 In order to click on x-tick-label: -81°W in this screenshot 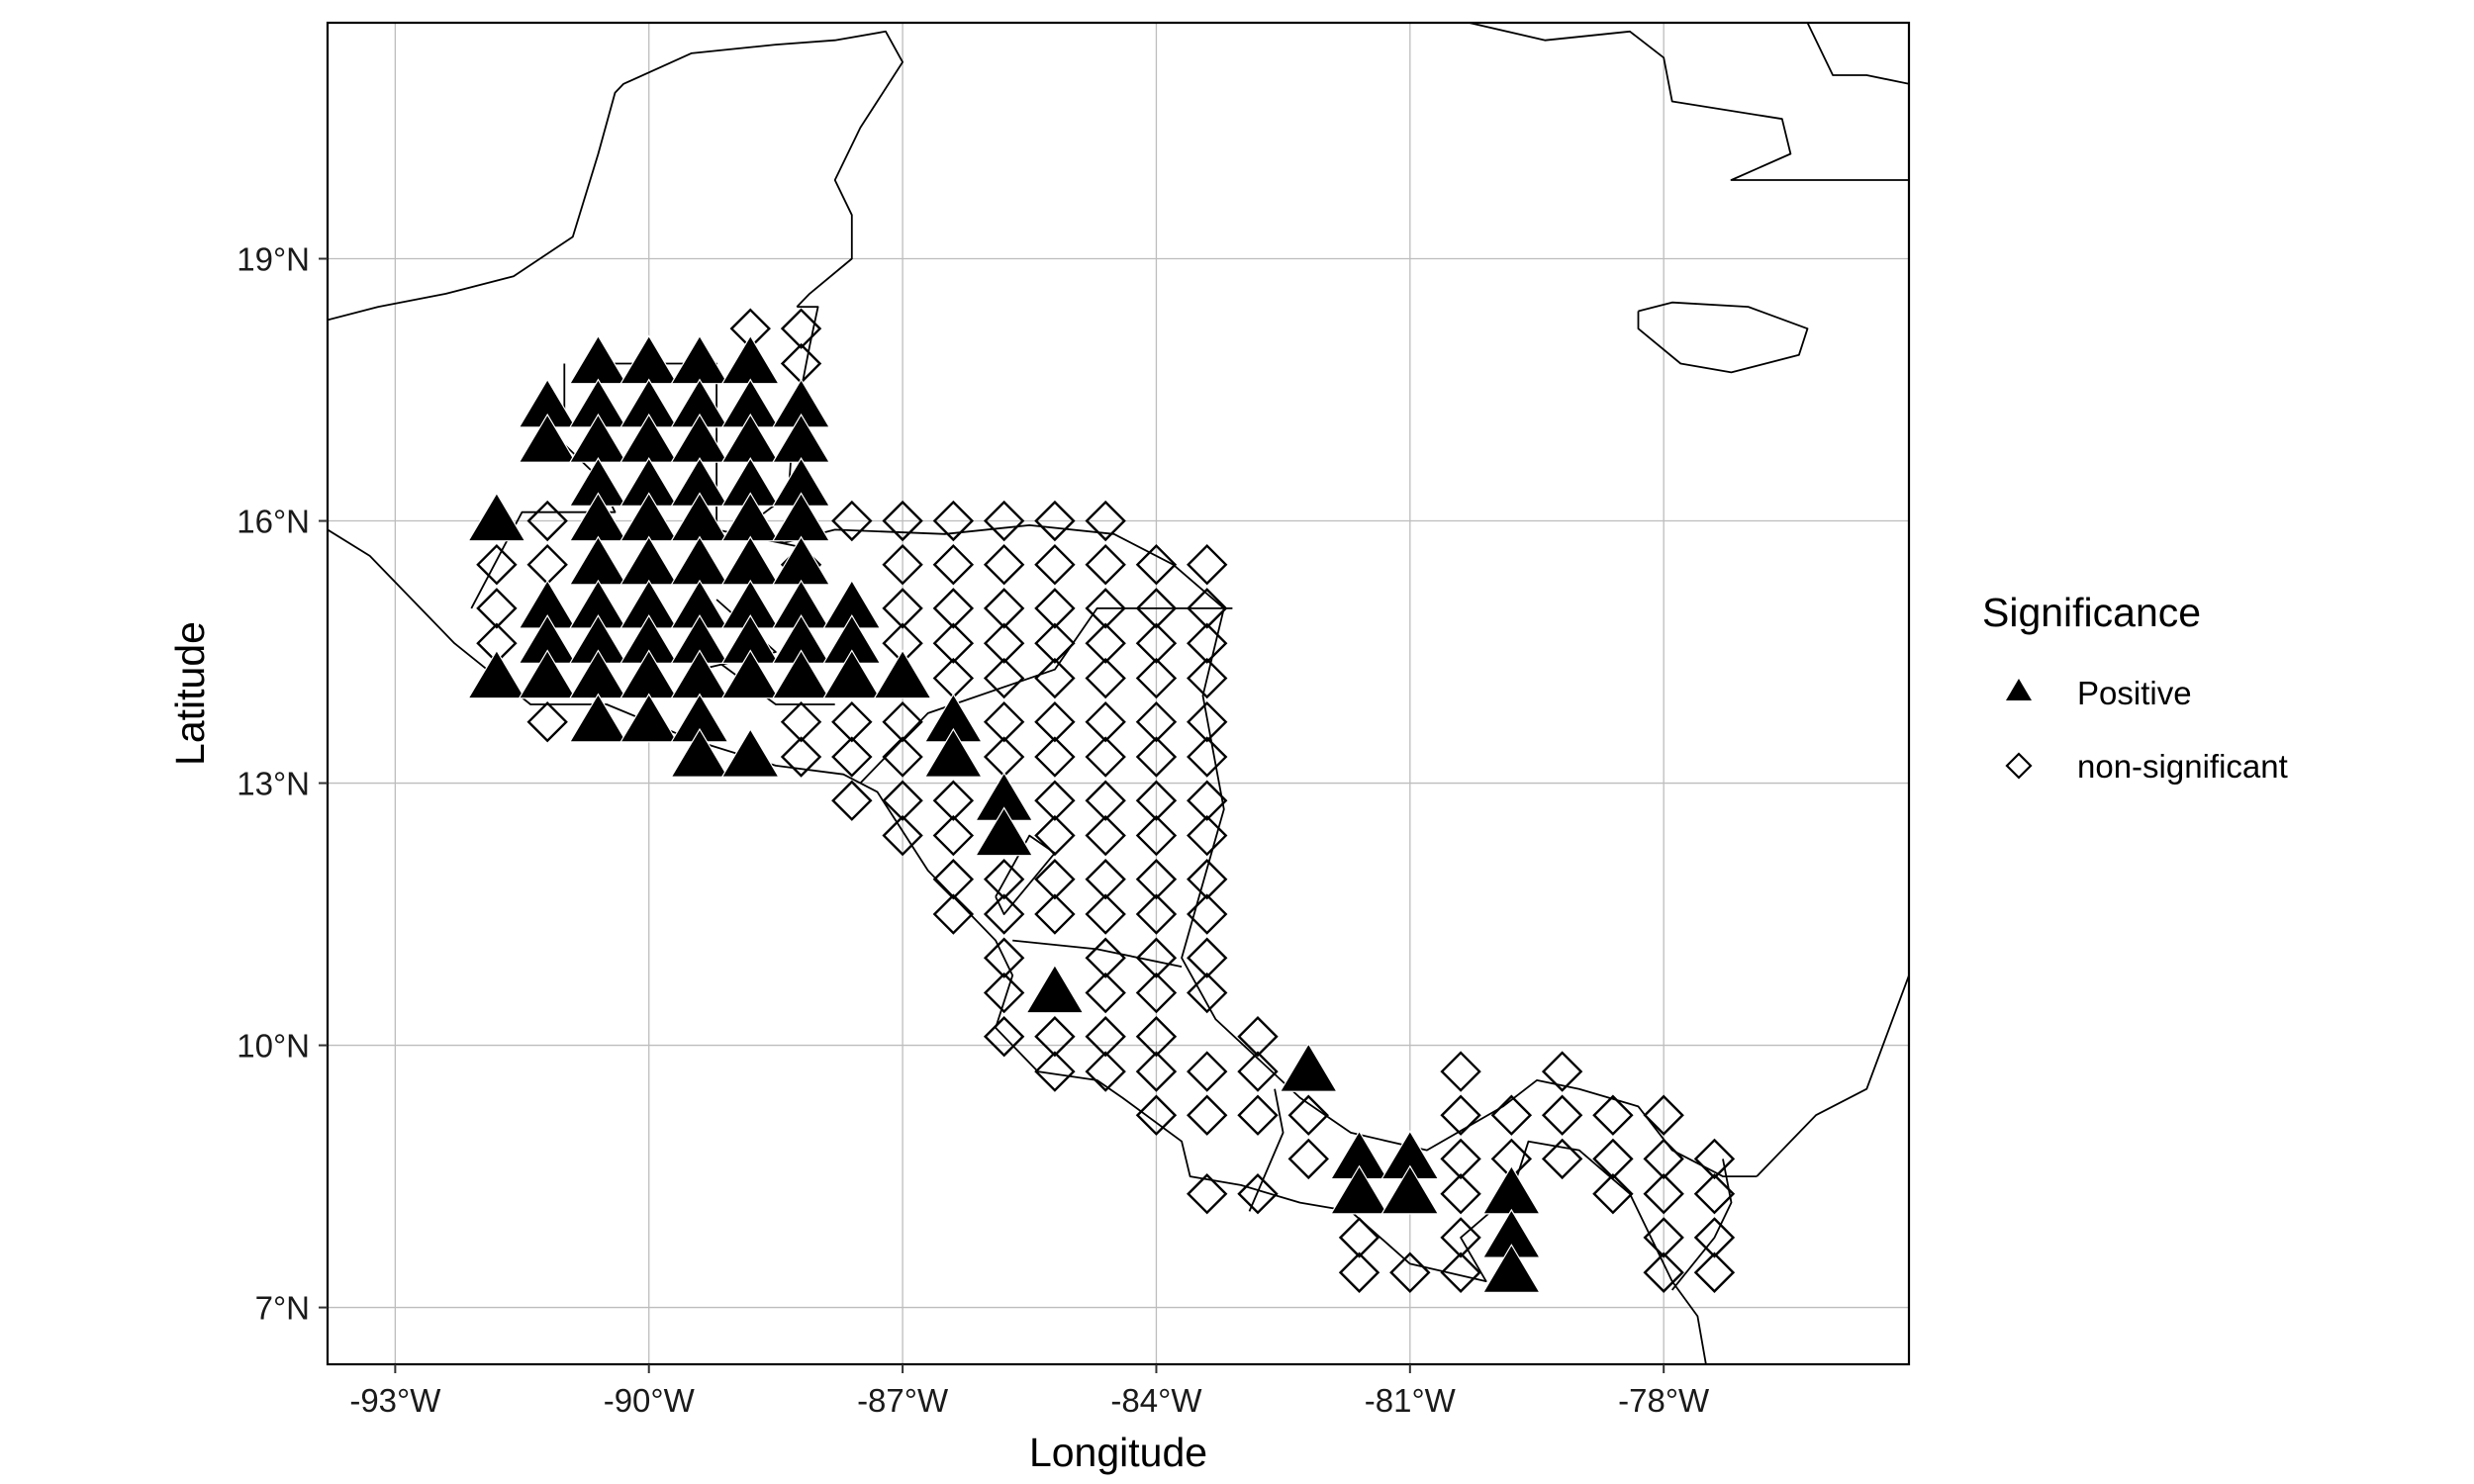, I will do `click(1411, 1400)`.